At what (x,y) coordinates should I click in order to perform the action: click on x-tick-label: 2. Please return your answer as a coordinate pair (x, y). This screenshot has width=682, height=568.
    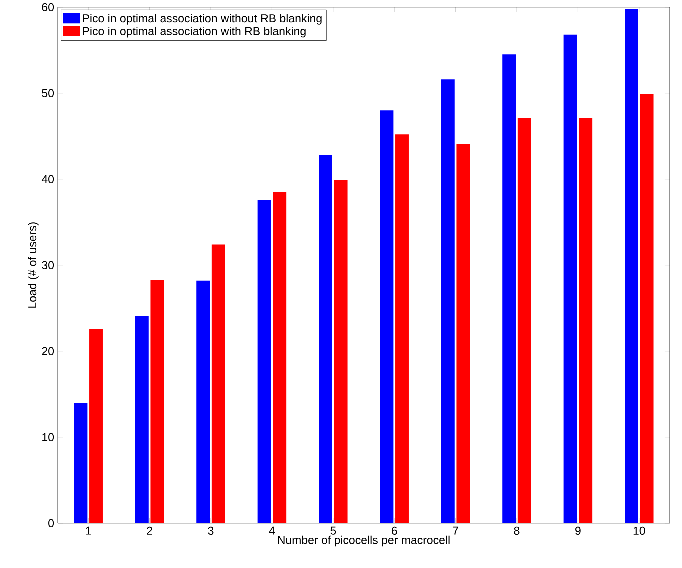
    Looking at the image, I should click on (149, 530).